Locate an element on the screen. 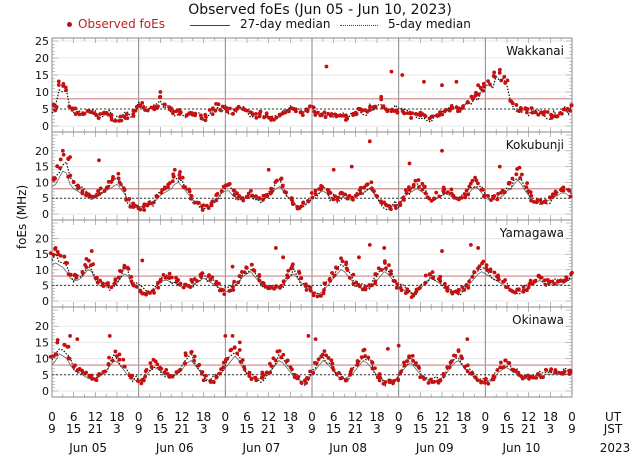  observed-dot-icon is located at coordinates (69, 24).